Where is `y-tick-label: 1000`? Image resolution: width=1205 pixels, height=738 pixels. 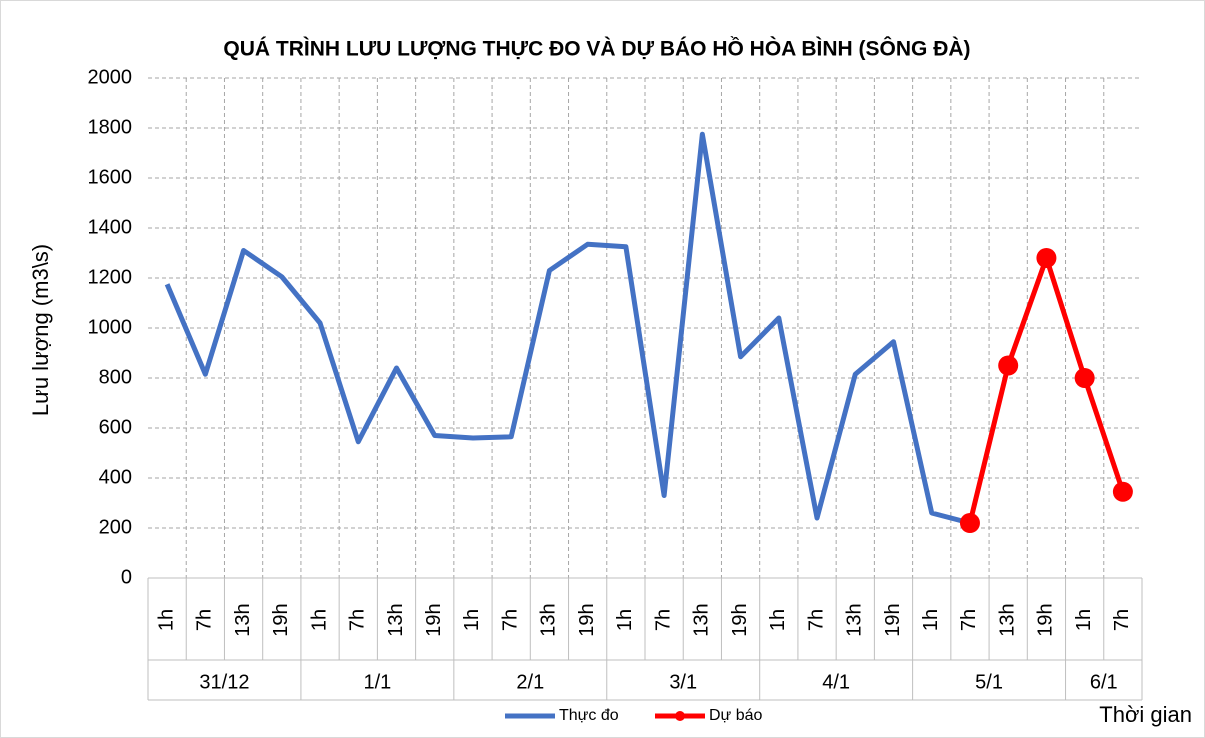
y-tick-label: 1000 is located at coordinates (110, 327).